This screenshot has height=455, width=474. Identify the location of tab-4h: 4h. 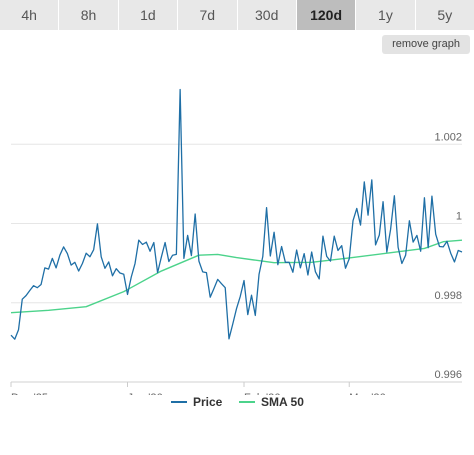
(30, 15).